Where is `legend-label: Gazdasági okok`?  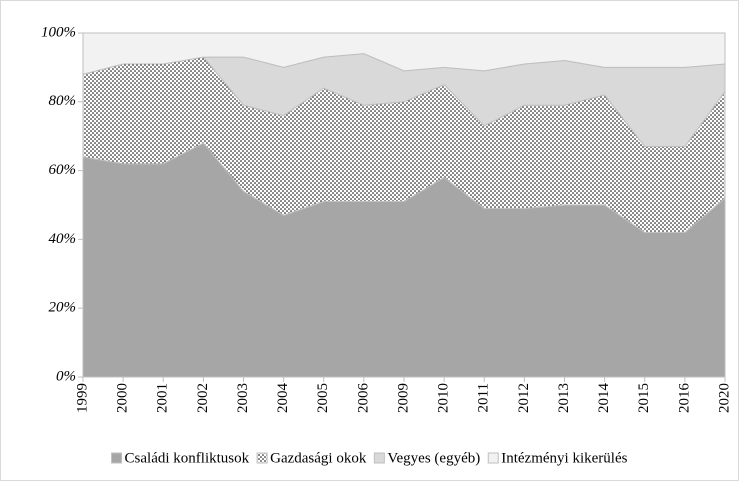
legend-label: Gazdasági okok is located at coordinates (318, 458).